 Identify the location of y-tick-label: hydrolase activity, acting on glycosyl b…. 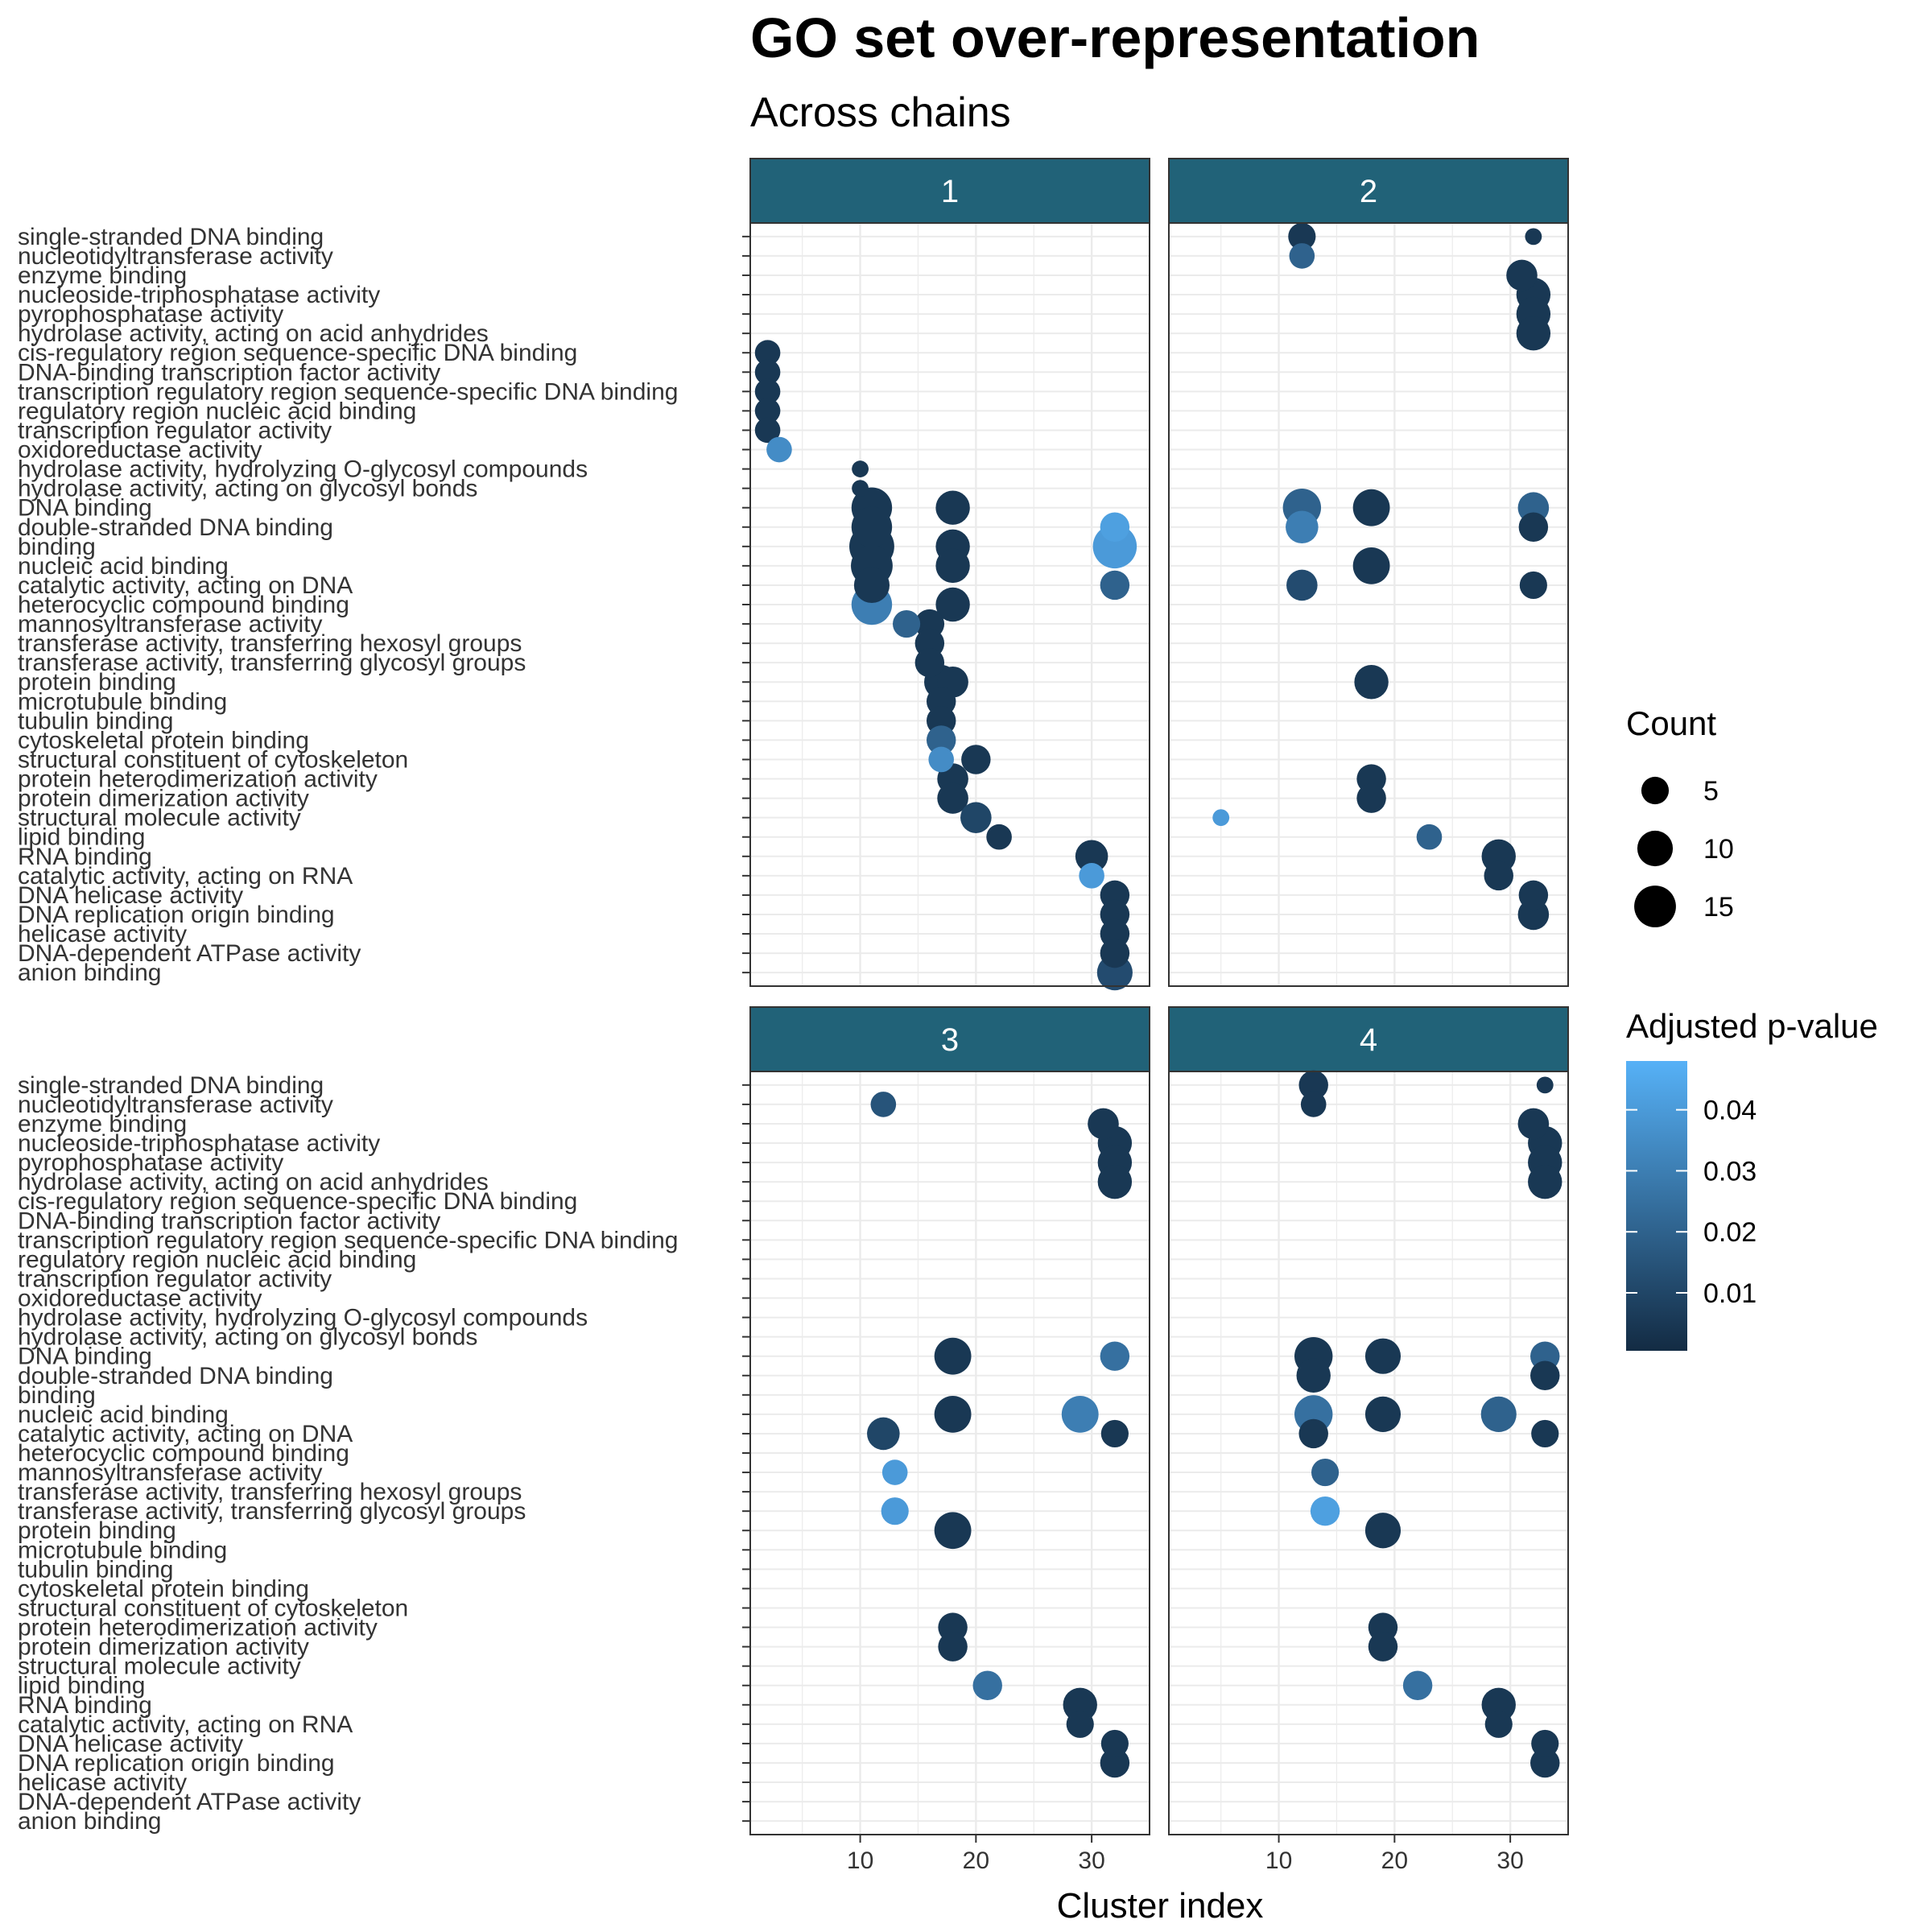
(247, 1337).